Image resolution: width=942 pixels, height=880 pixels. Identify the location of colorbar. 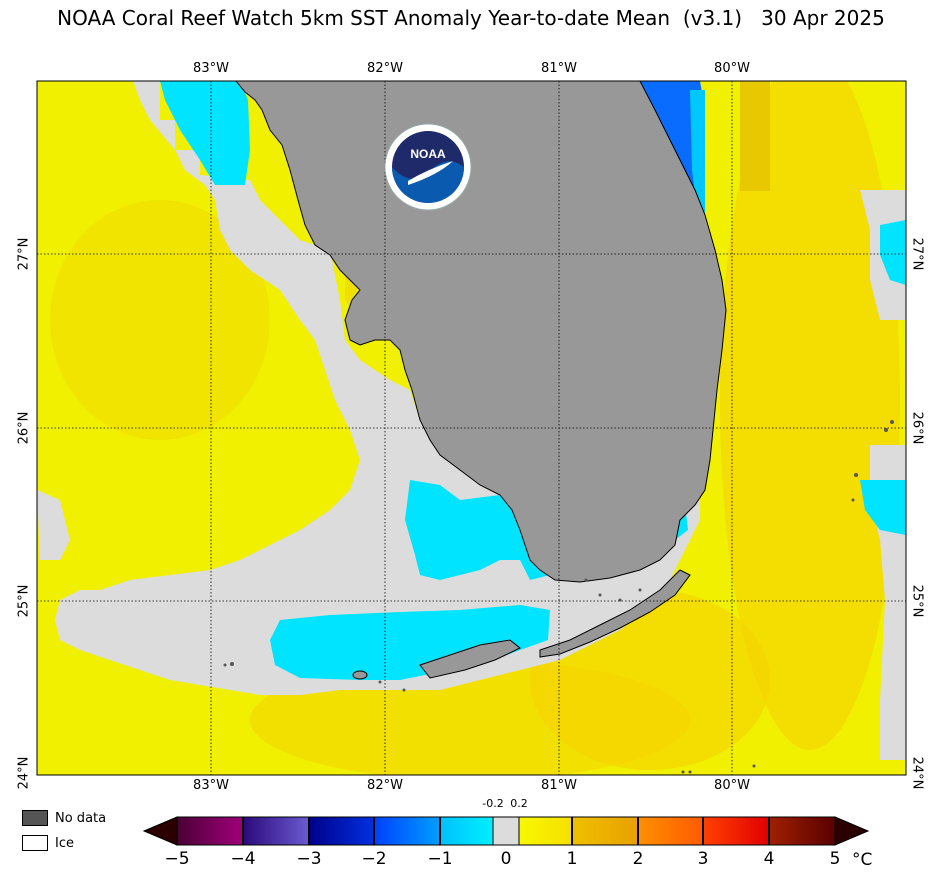
(506, 831).